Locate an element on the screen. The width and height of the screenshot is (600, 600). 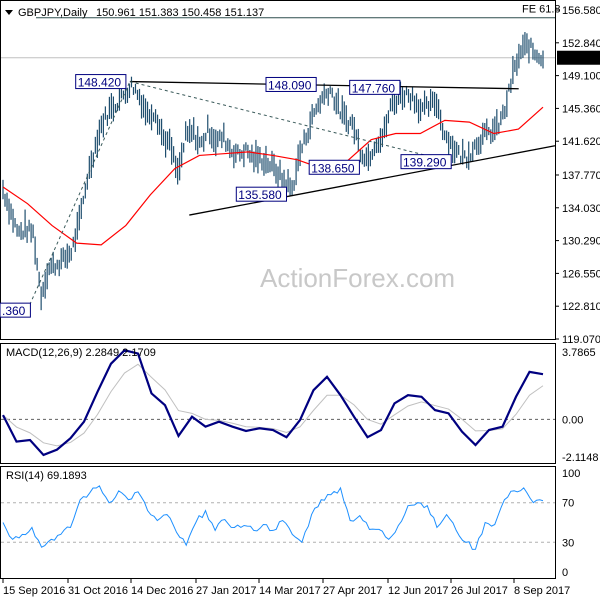
macd-axis-label: 3.7865 is located at coordinates (579, 353).